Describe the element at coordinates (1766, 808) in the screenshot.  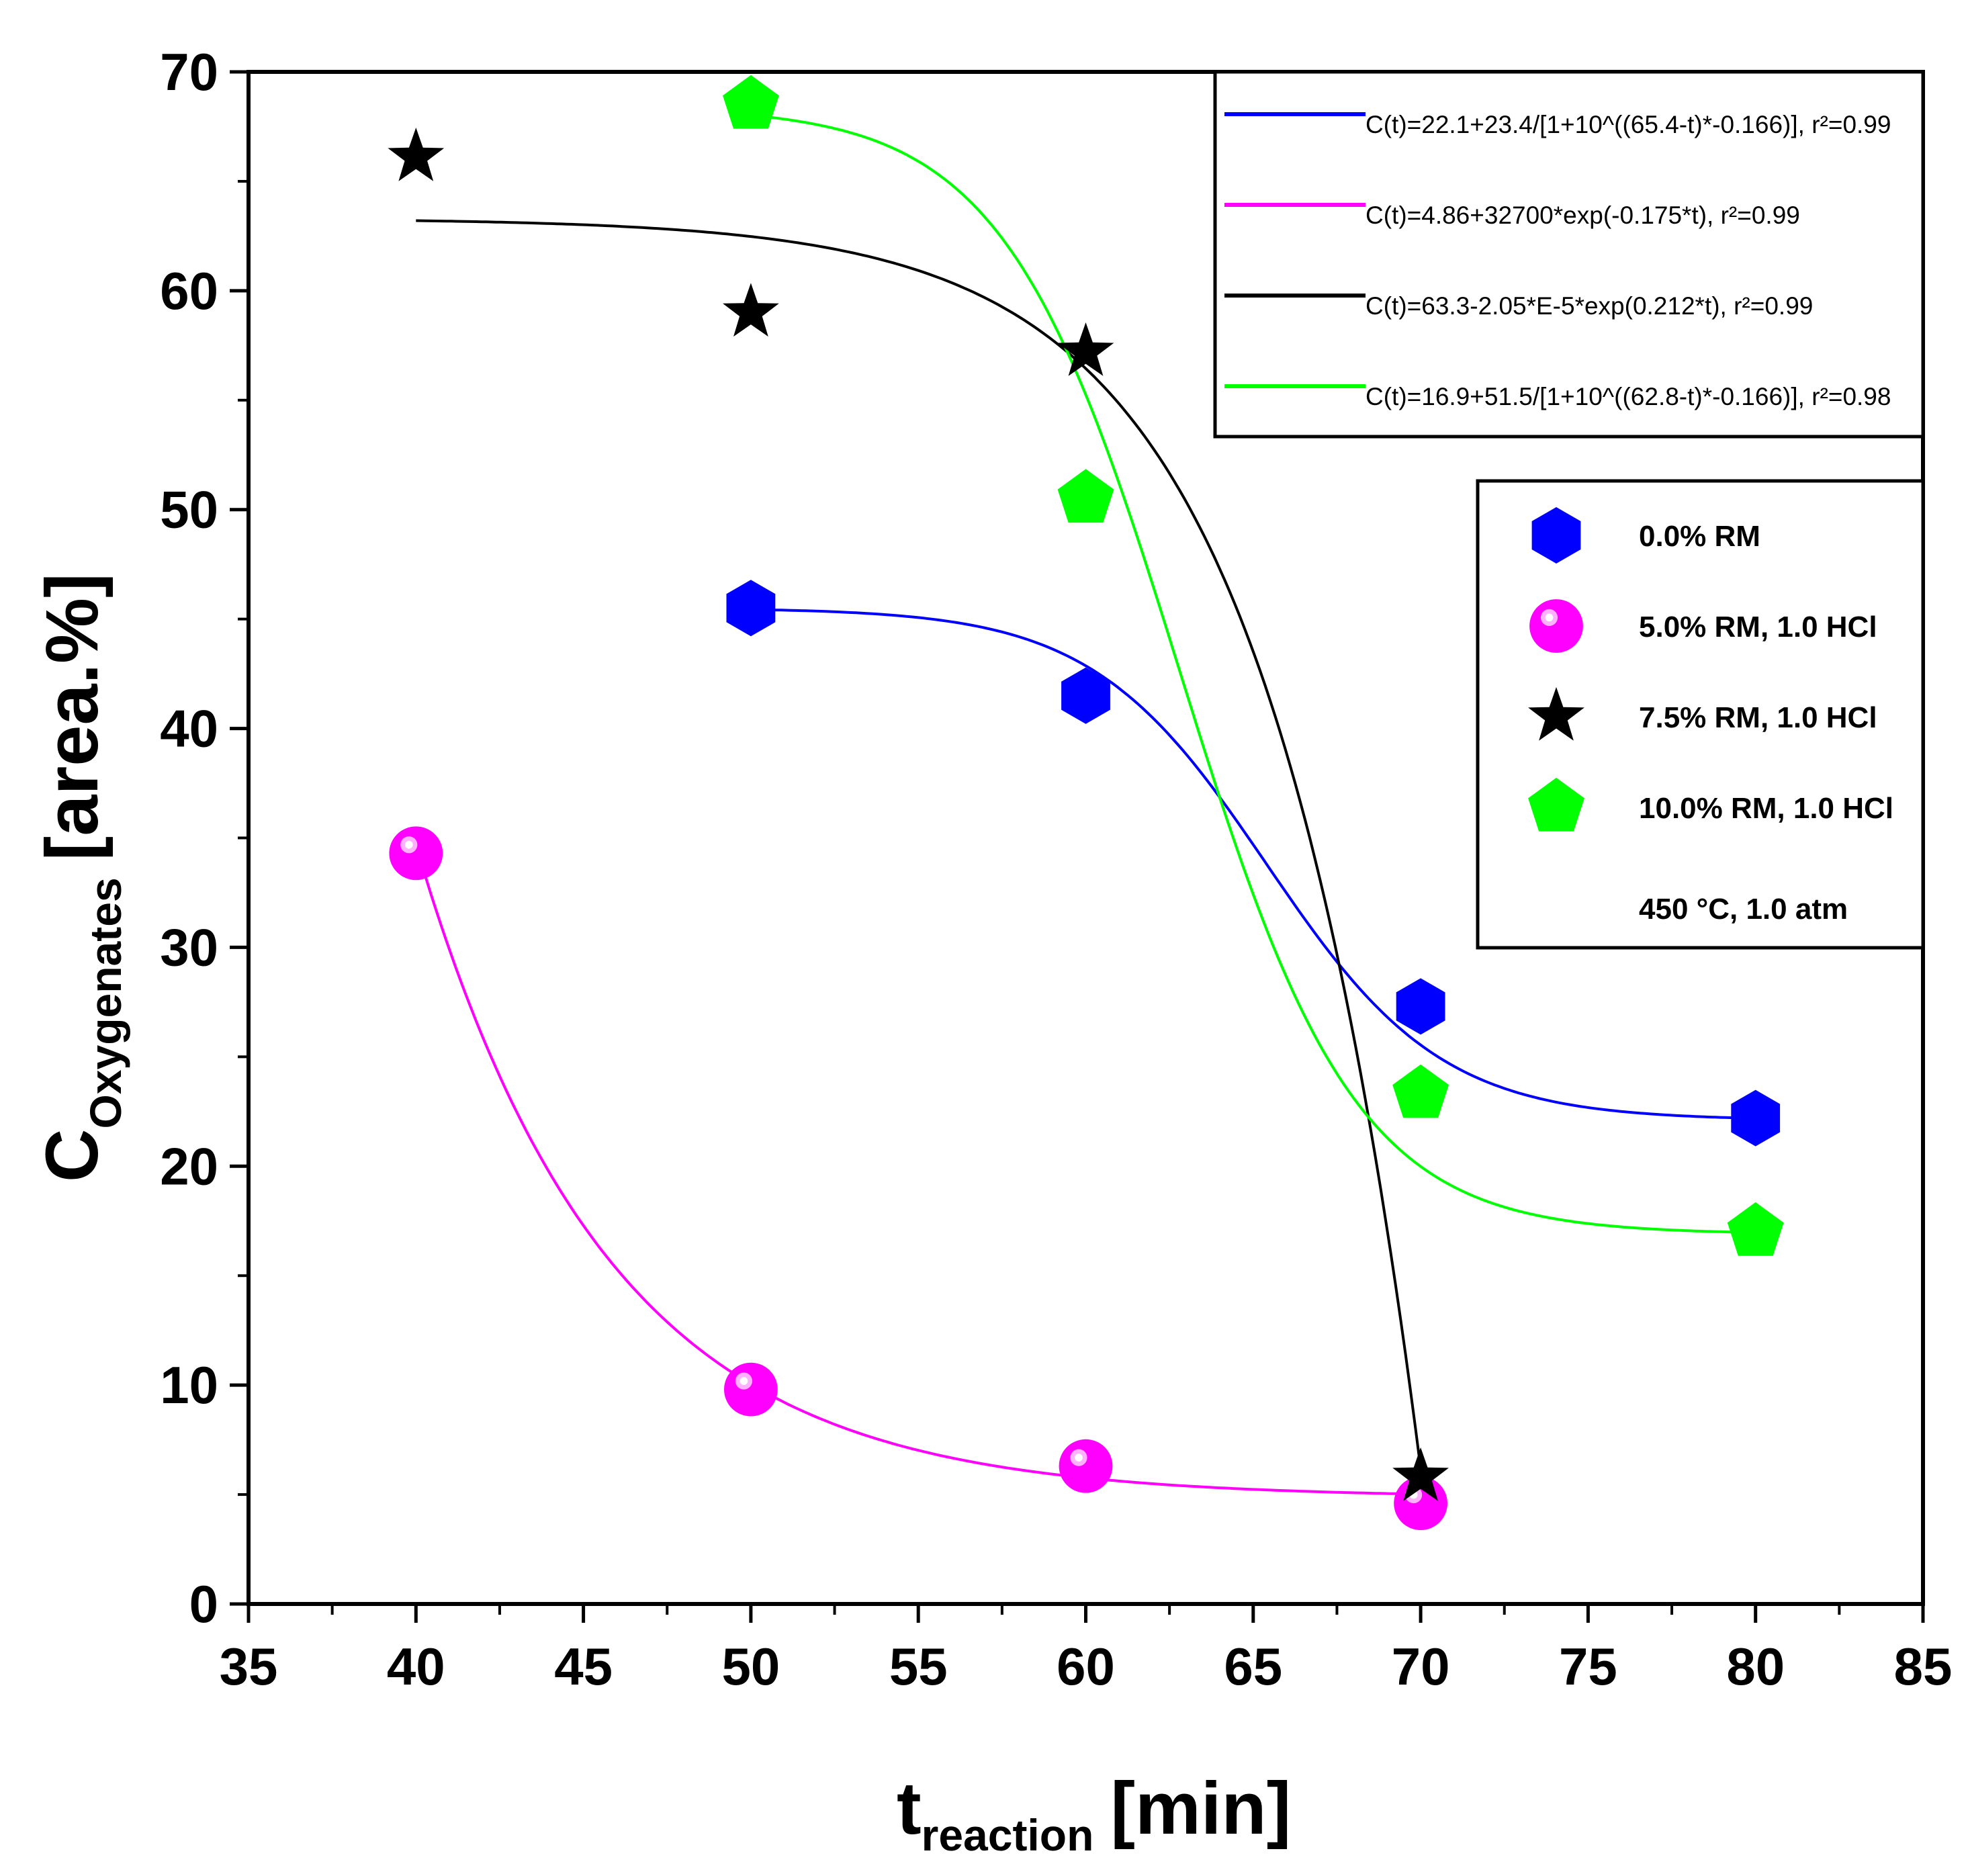
I see `series-legend-label: 10.0% RM, 1.0 HCl` at that location.